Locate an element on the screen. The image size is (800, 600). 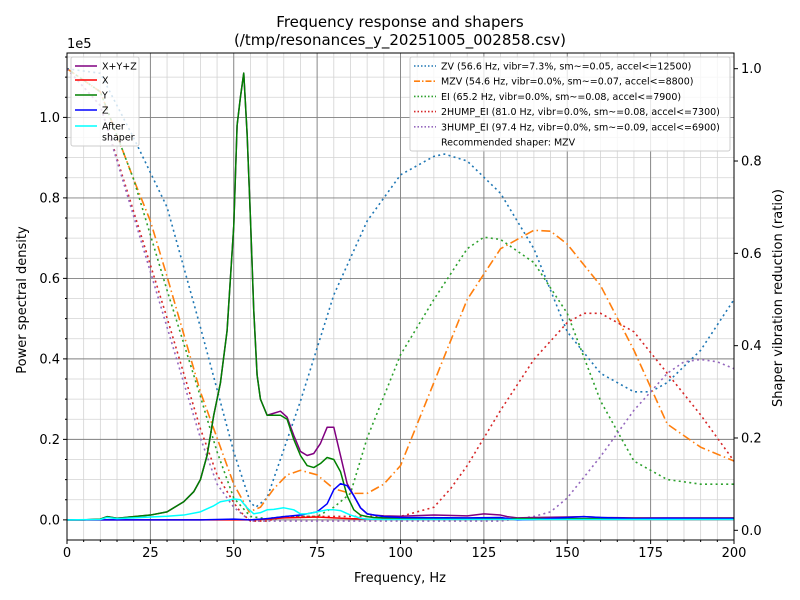
legend-psd-label: After shaper is located at coordinates (118, 133).